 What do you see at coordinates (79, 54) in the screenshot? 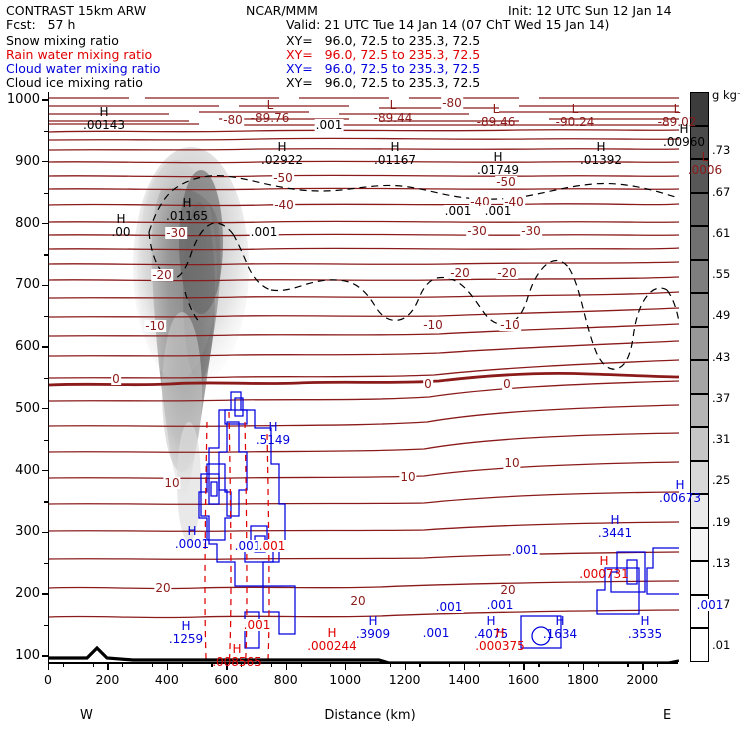
I see `legend-label-rain: Rain water mixing ratio` at bounding box center [79, 54].